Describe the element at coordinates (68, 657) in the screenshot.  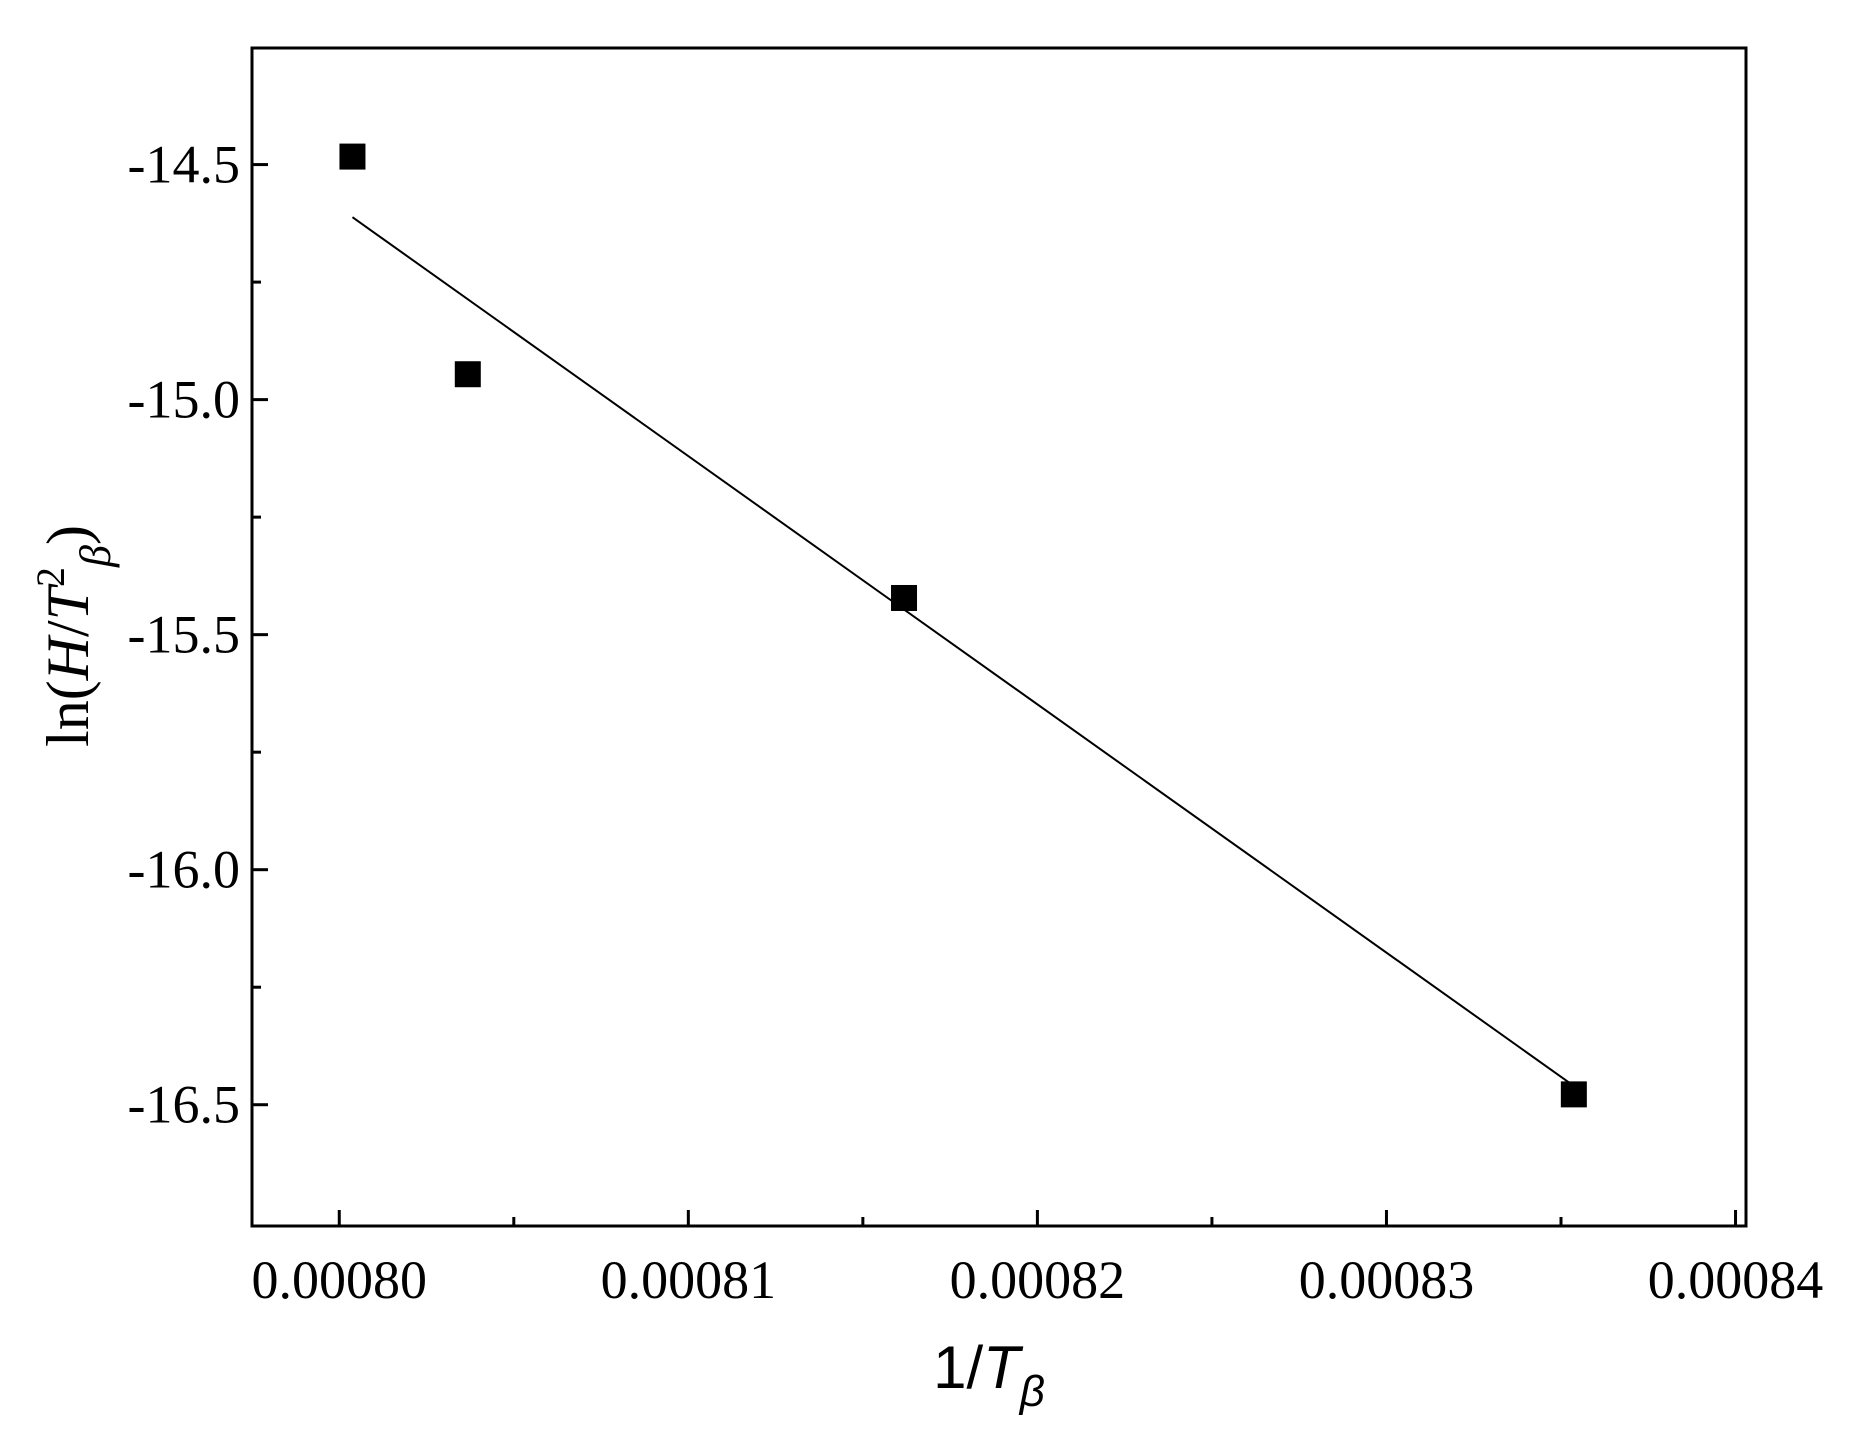
I see `y-axis-title-h: H` at that location.